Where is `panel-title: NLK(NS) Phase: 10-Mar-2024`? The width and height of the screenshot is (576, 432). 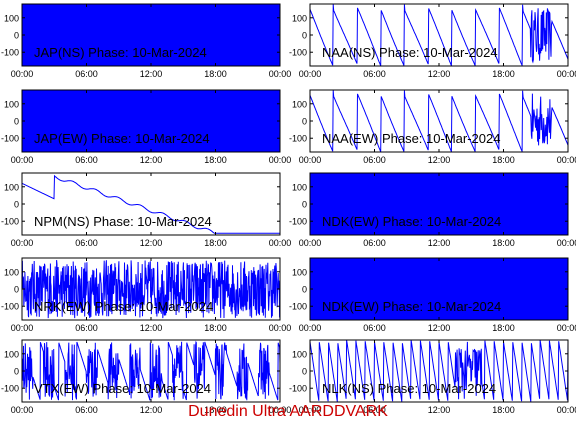
panel-title: NLK(NS) Phase: 10-Mar-2024 is located at coordinates (409, 388).